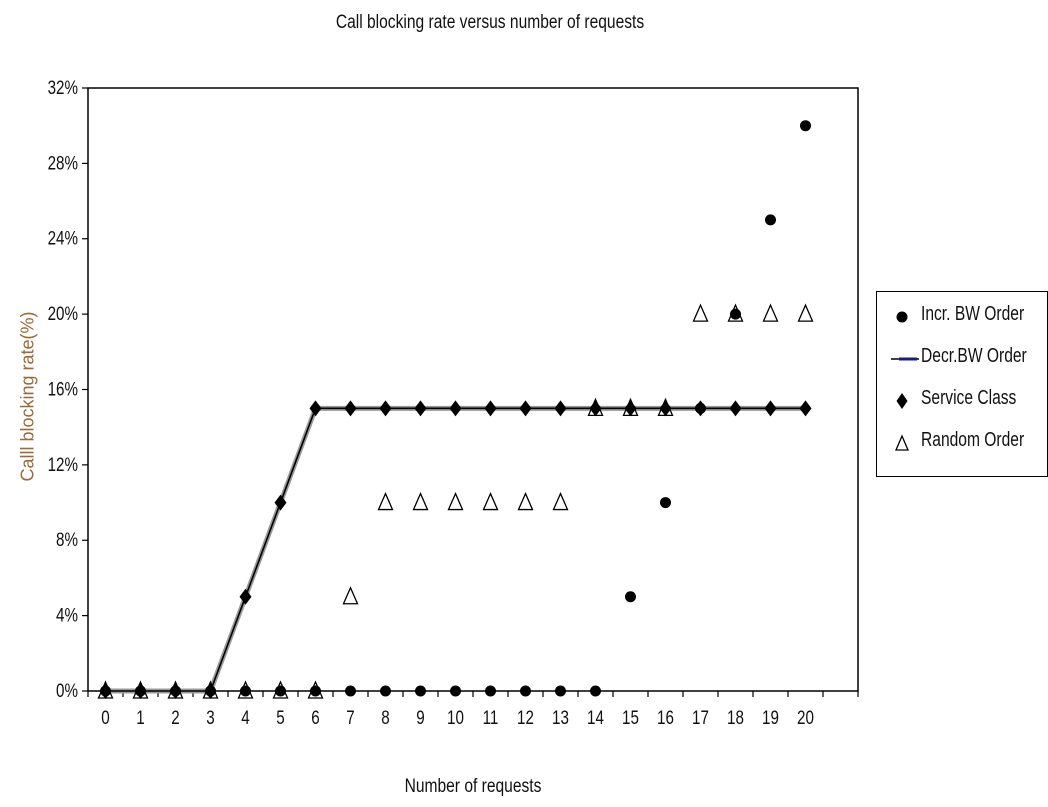 The image size is (1048, 807). I want to click on triangle-marker-icon, so click(902, 442).